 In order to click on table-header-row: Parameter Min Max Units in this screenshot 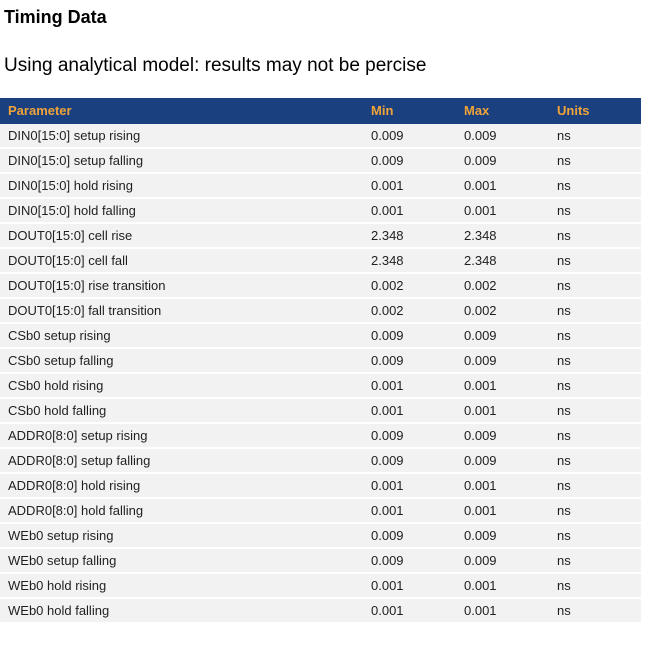, I will do `click(320, 110)`.